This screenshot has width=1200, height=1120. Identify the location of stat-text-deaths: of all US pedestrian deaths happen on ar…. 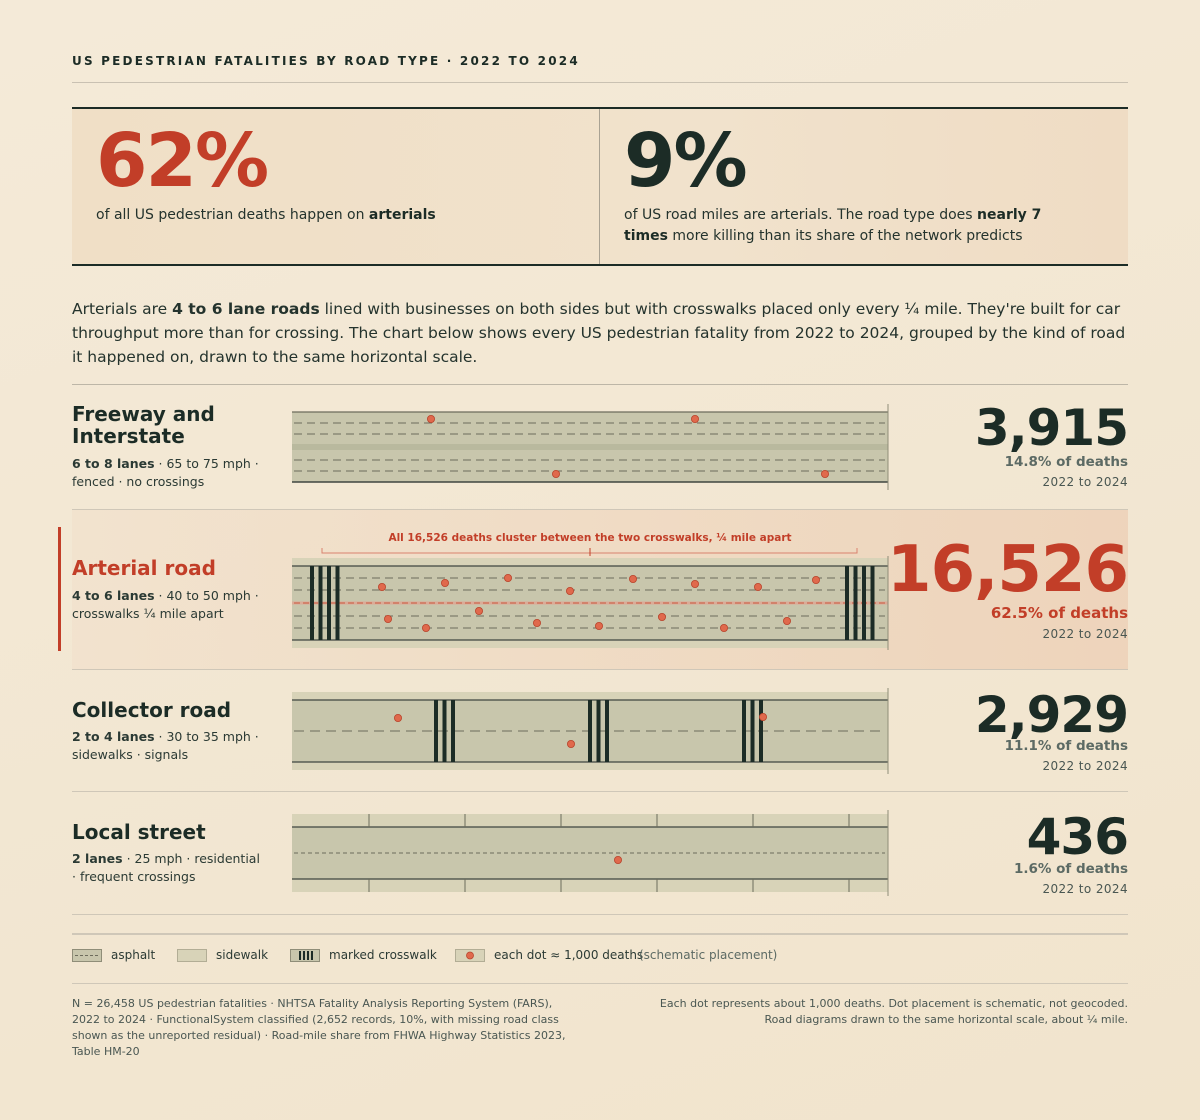
(326, 215).